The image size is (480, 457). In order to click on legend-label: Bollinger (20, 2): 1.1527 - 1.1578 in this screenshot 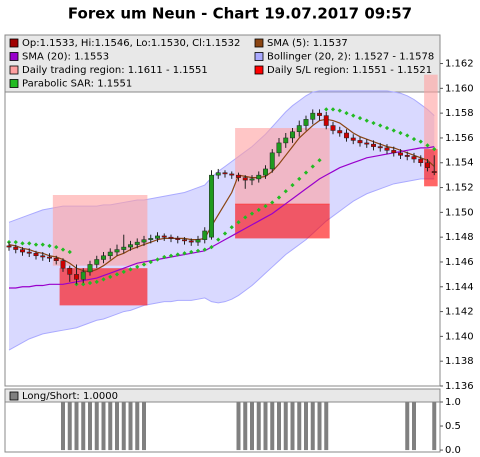, I will do `click(350, 57)`.